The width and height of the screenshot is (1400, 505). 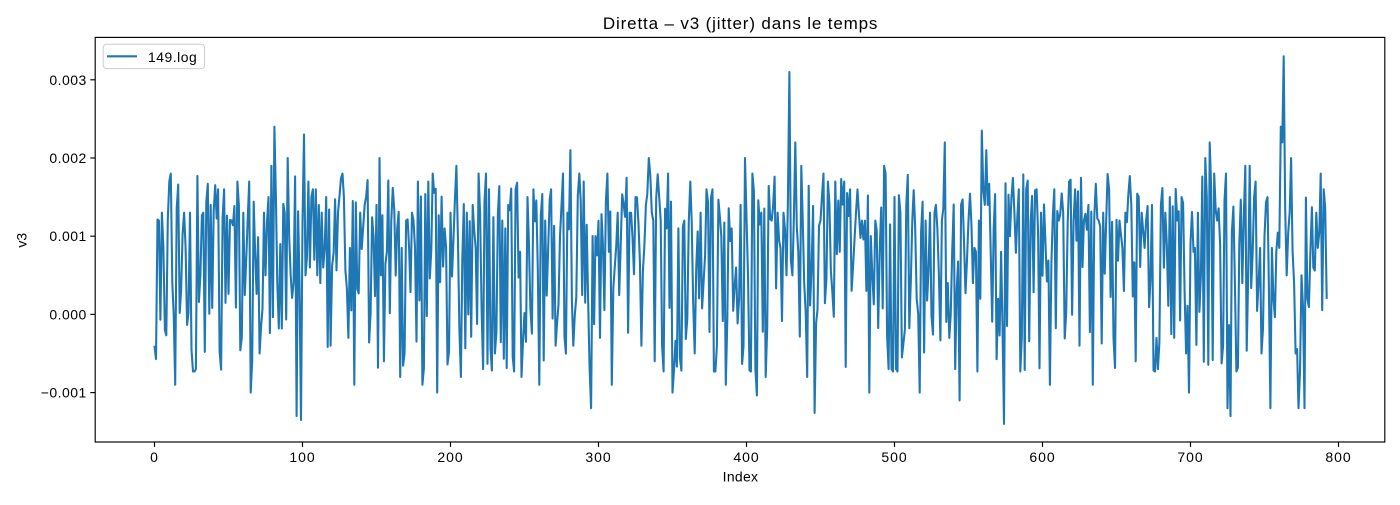 I want to click on svg-text: 400, so click(x=746, y=457).